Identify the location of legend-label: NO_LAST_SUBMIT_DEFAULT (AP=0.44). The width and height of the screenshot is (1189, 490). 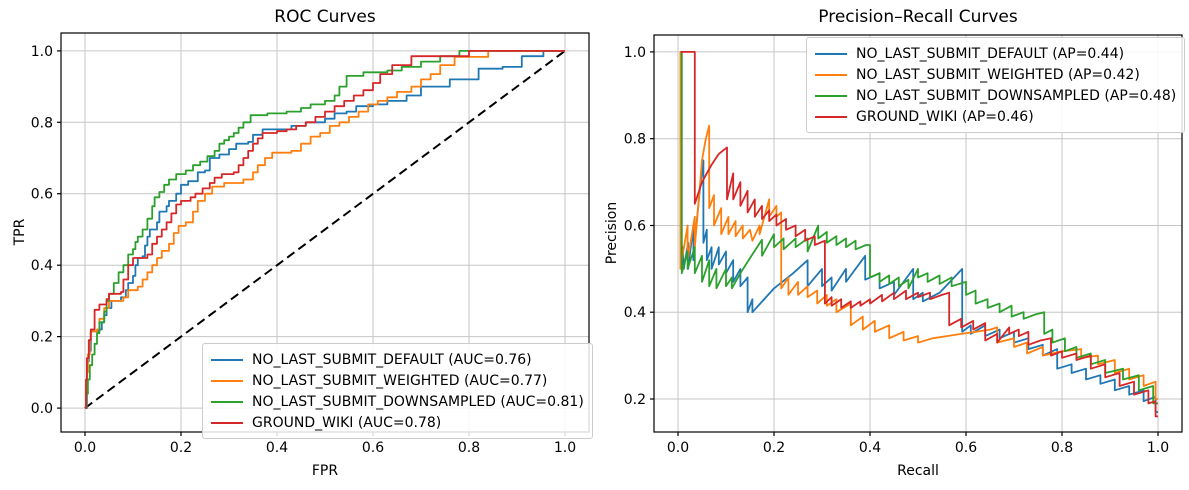
(990, 53).